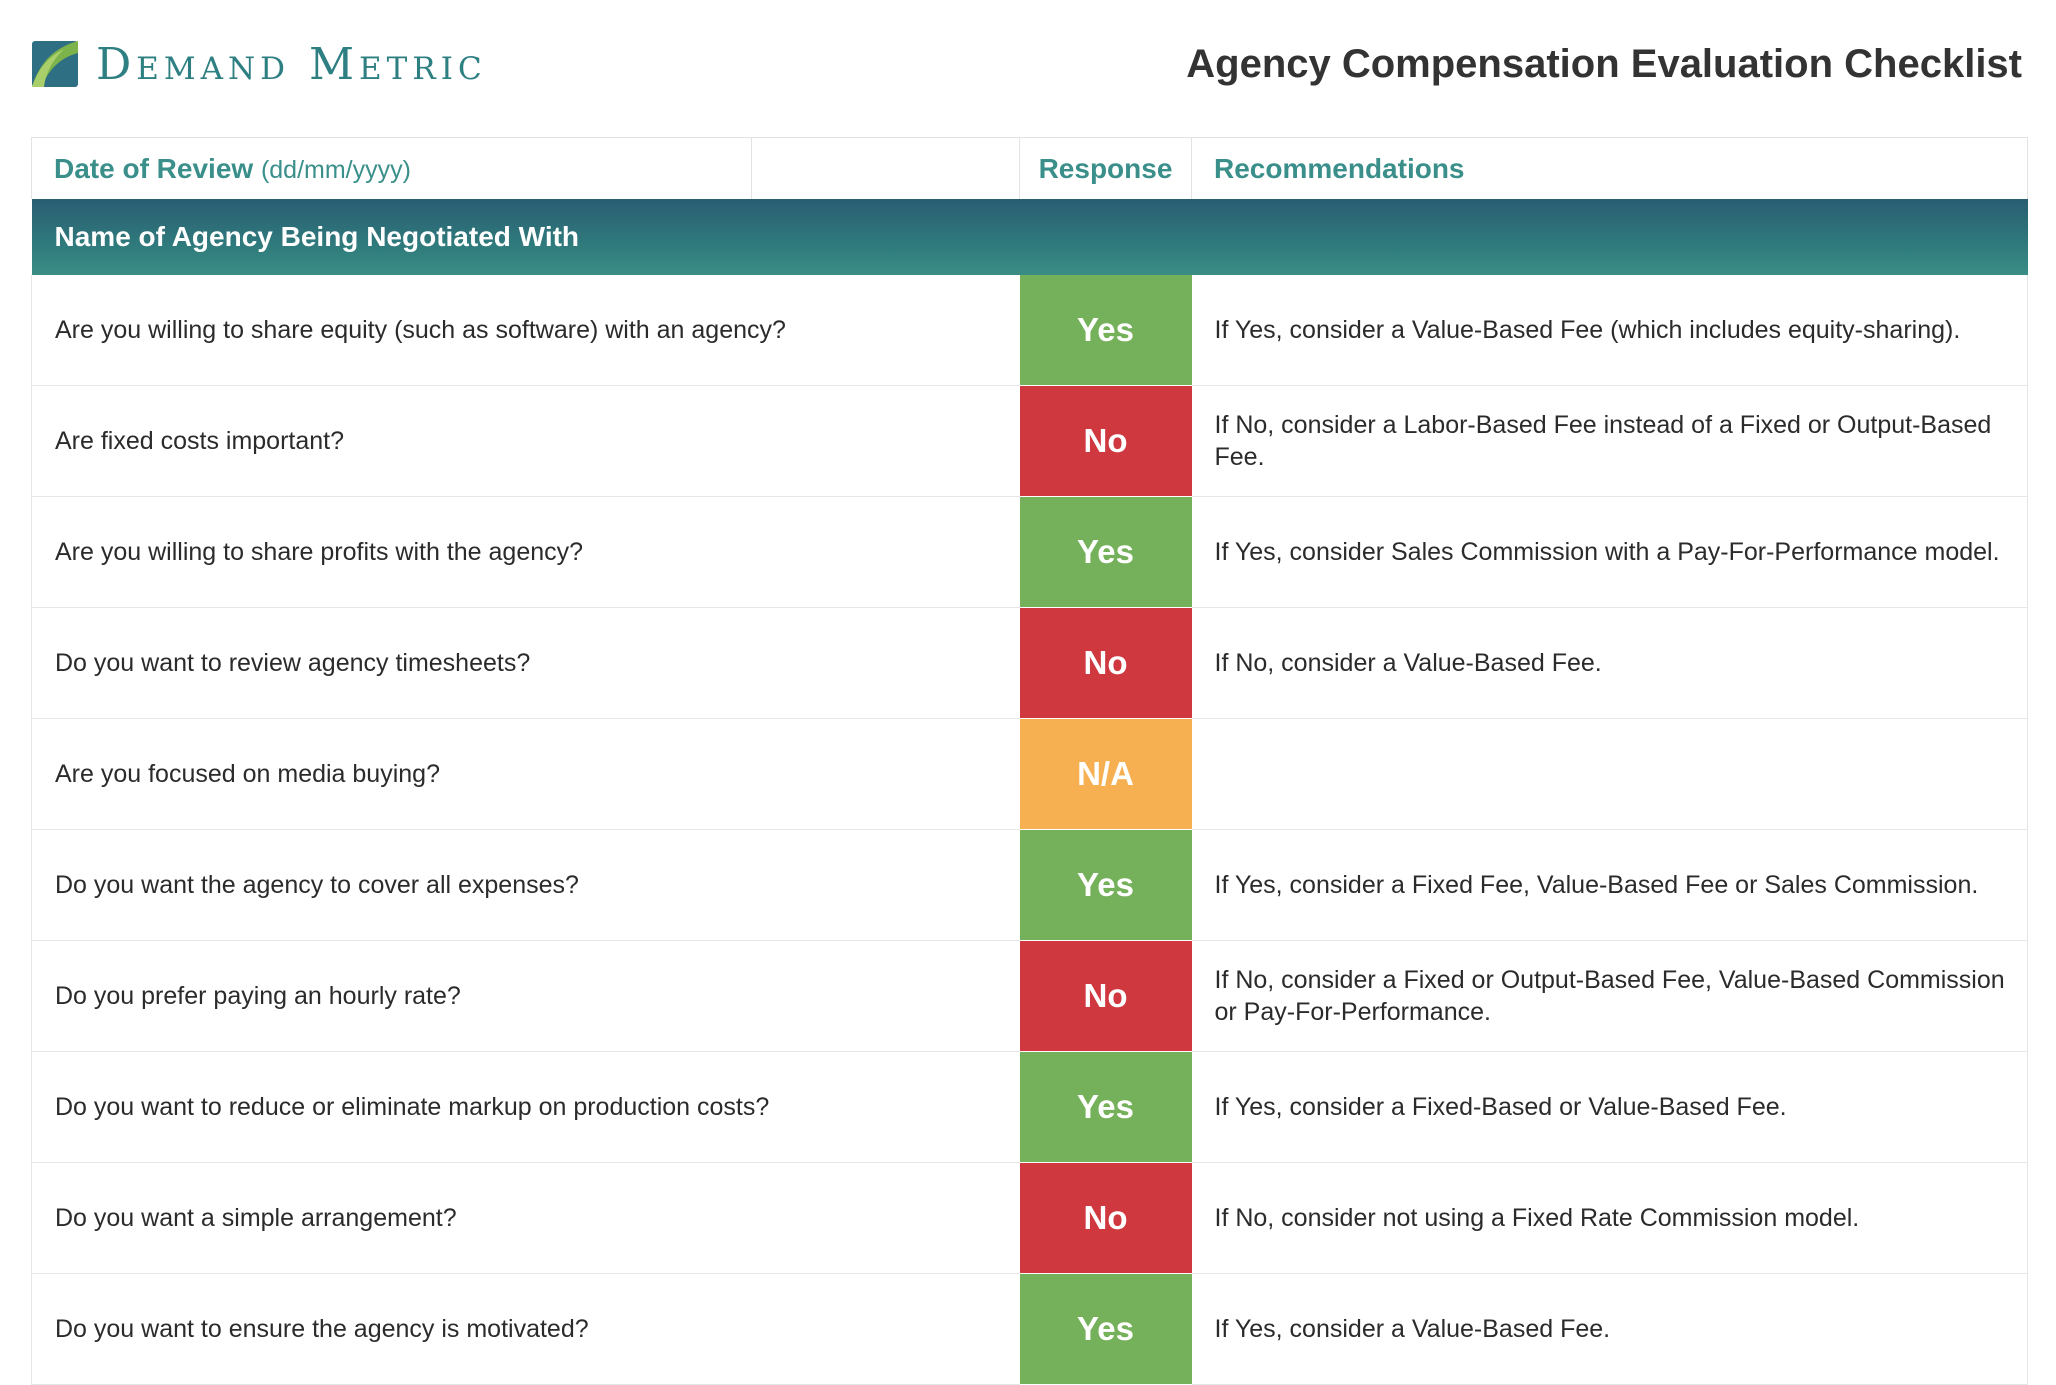 Image resolution: width=2056 pixels, height=1385 pixels. Describe the element at coordinates (1105, 168) in the screenshot. I see `response-column-header: Response` at that location.